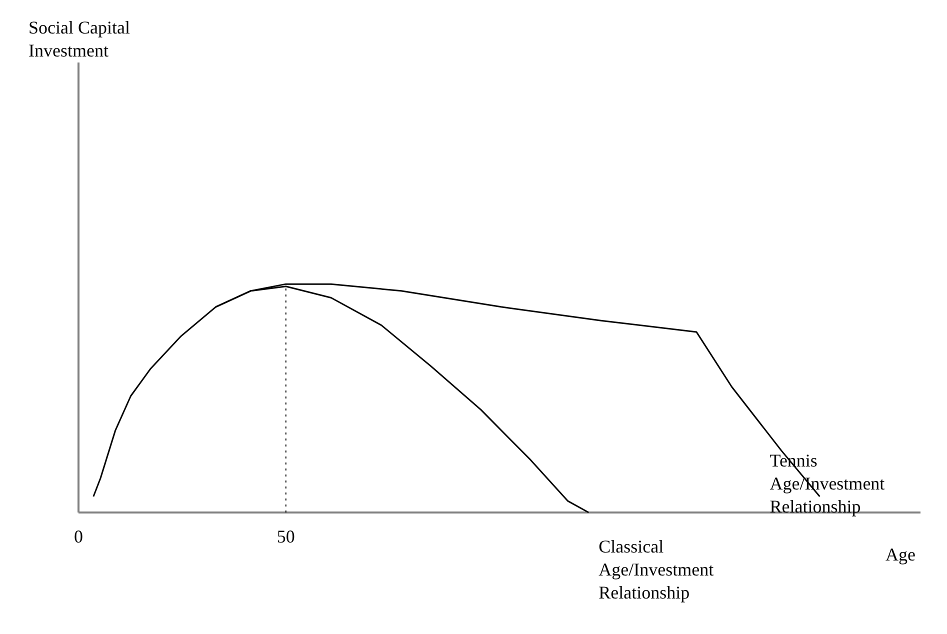  What do you see at coordinates (285, 536) in the screenshot?
I see `x-tick-label: 50` at bounding box center [285, 536].